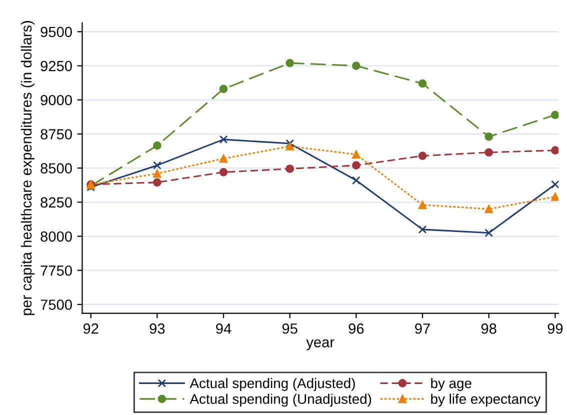 The image size is (567, 415). I want to click on legend-label: Actual spending (Adjusted), so click(272, 384).